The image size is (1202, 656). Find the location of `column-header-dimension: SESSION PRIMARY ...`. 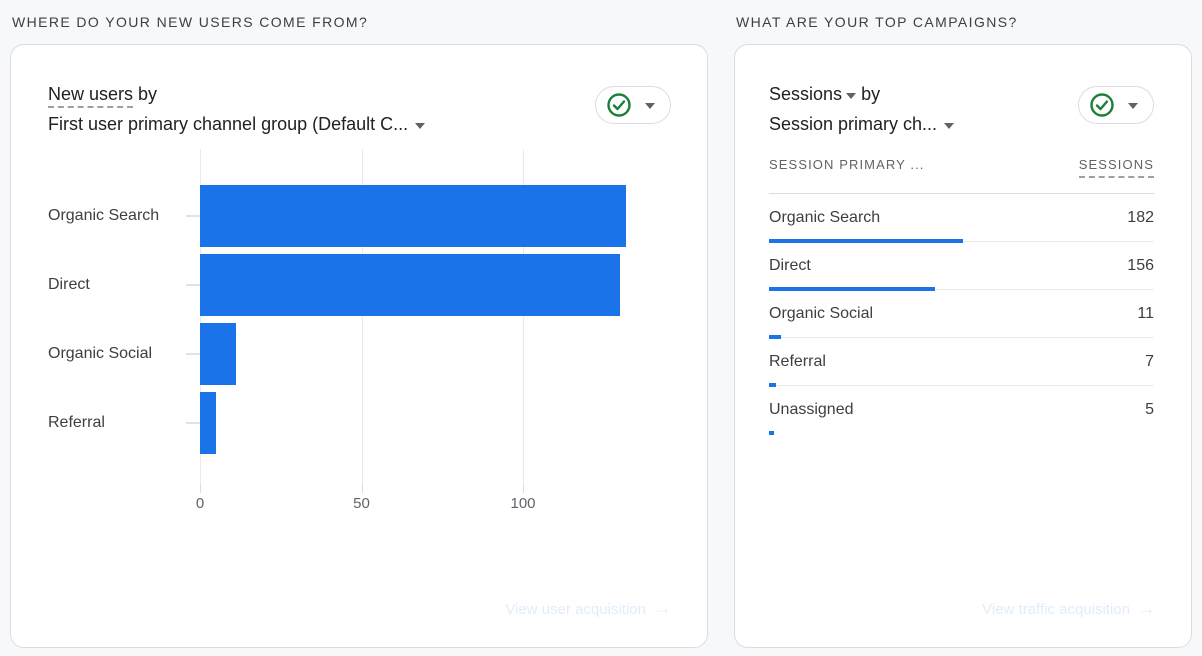

column-header-dimension: SESSION PRIMARY ... is located at coordinates (847, 164).